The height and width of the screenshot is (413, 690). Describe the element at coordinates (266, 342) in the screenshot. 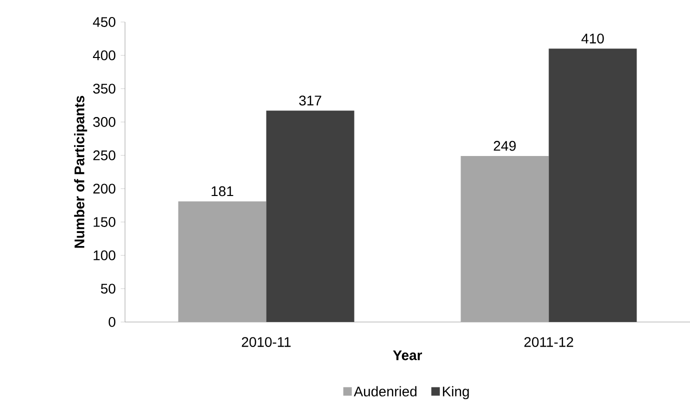

I see `x-tick-label: 2010-11` at that location.